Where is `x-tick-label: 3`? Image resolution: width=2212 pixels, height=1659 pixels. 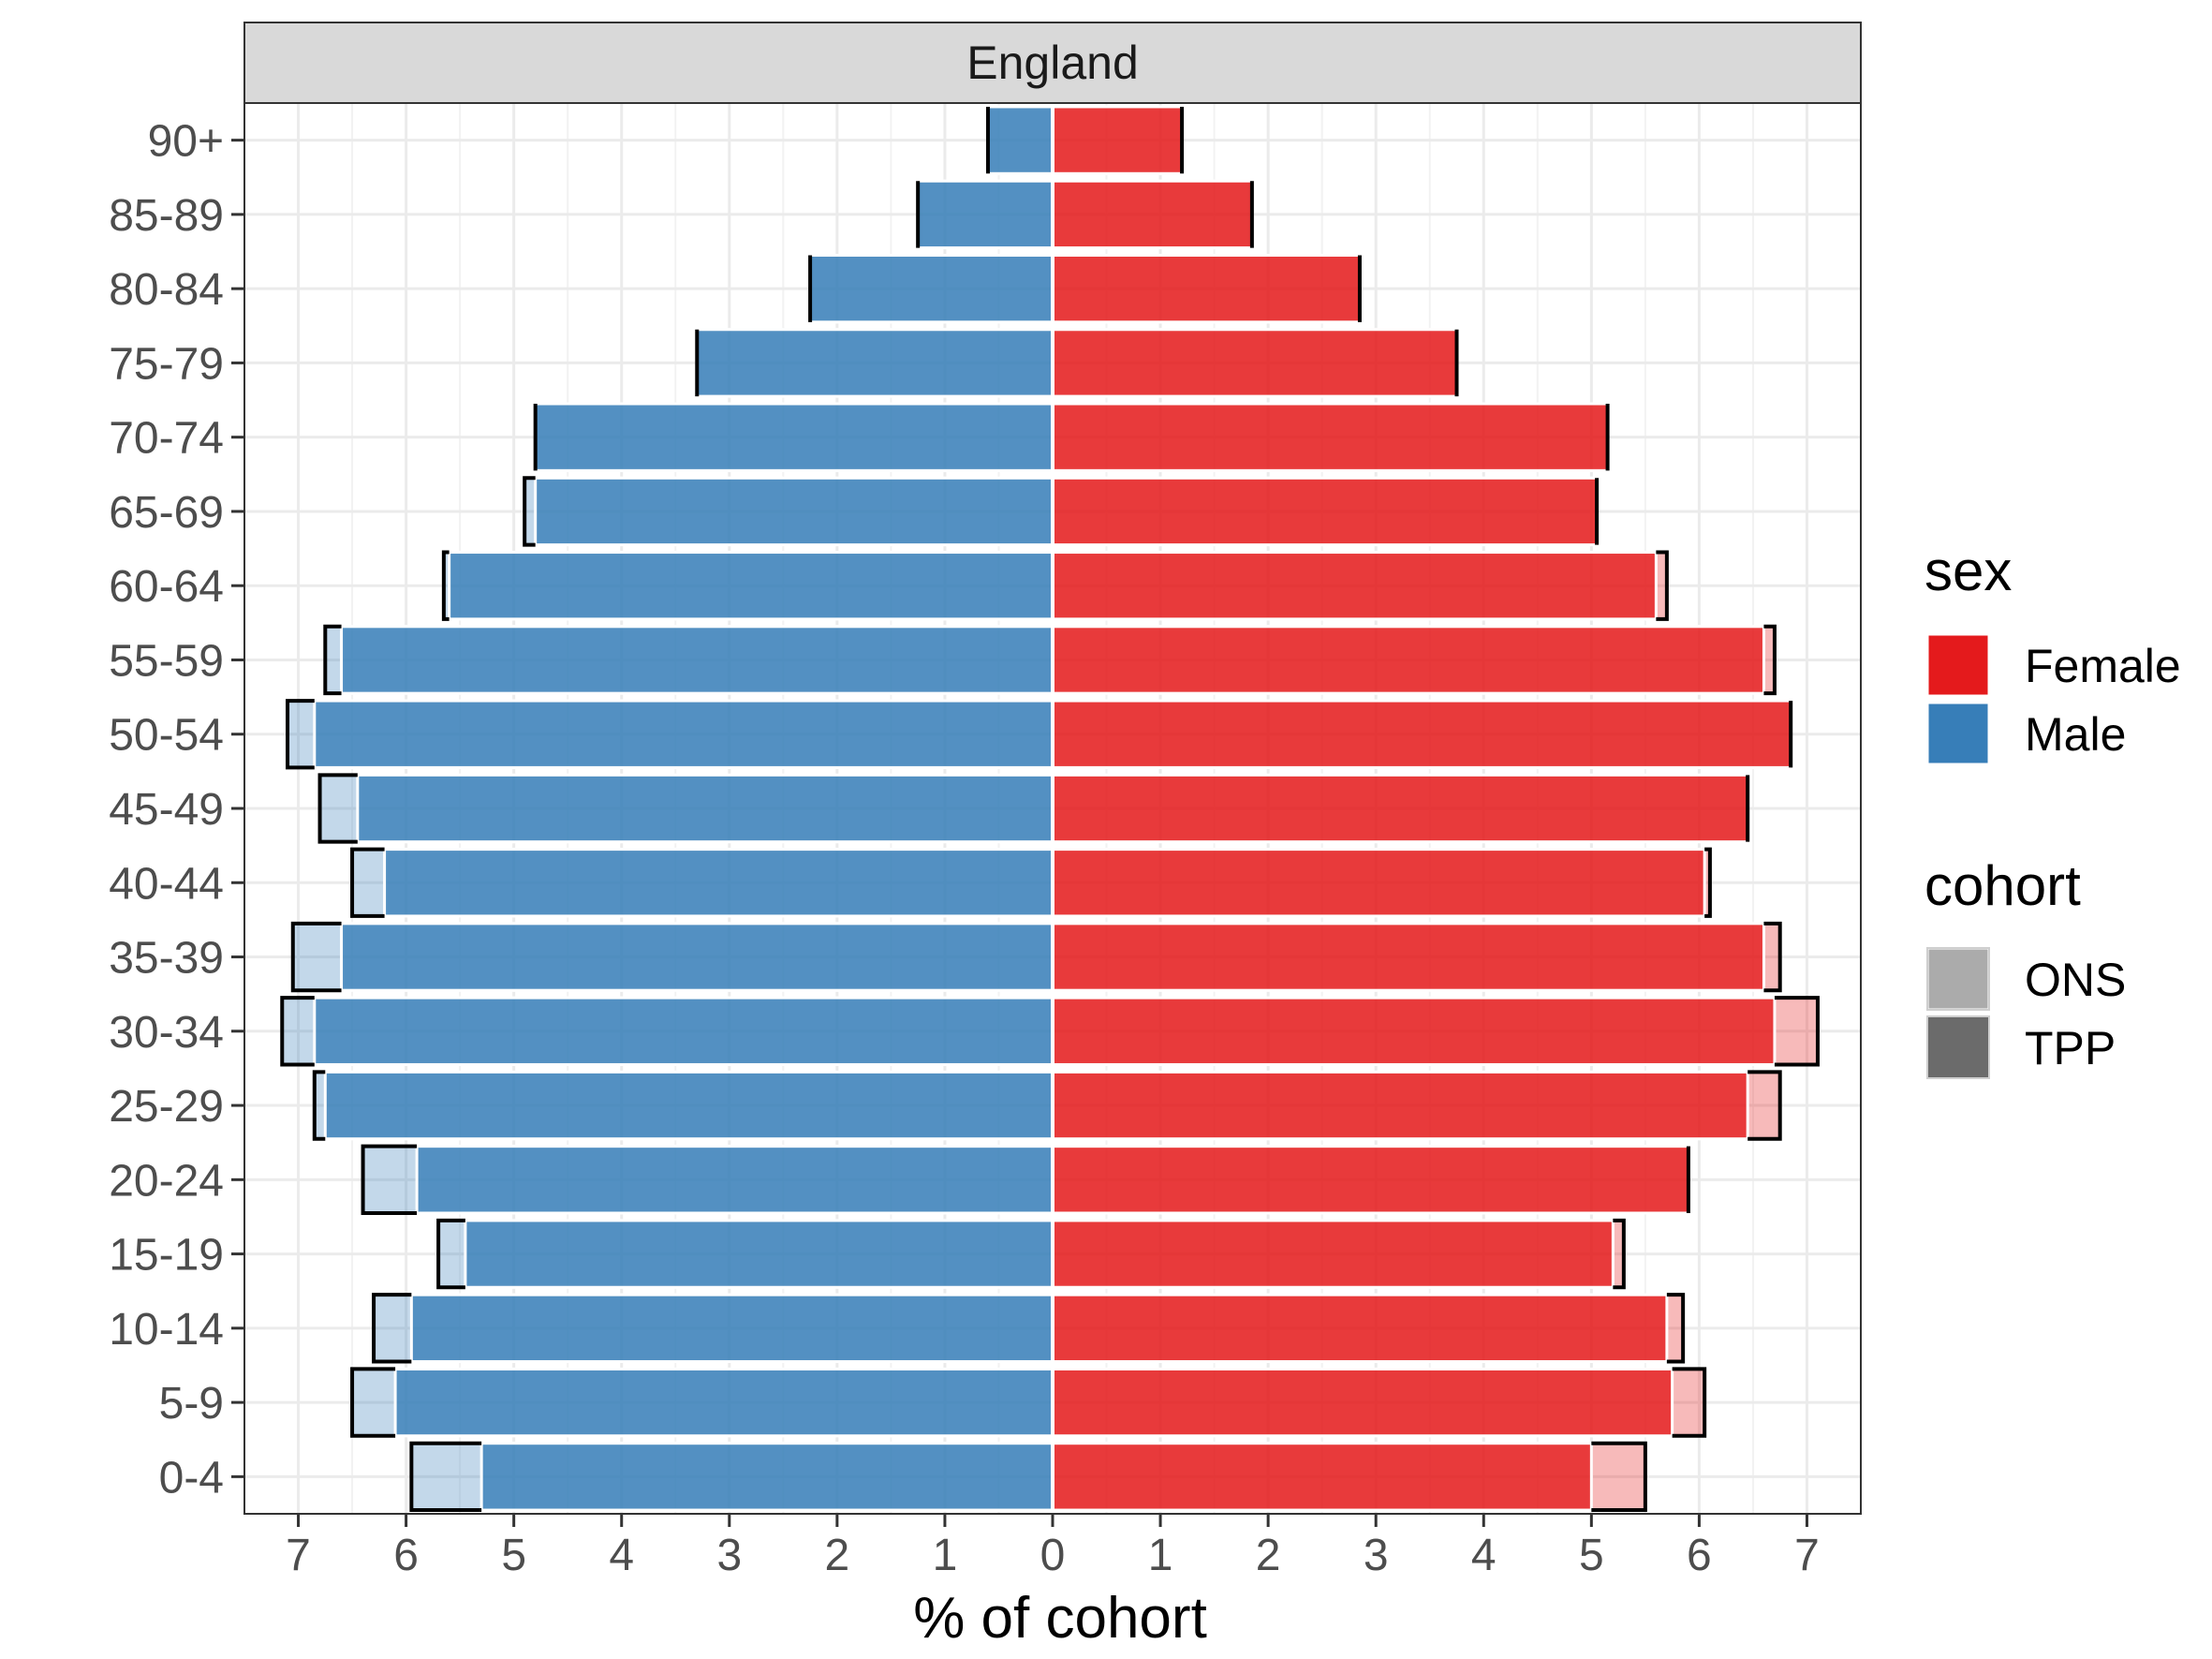 x-tick-label: 3 is located at coordinates (729, 1556).